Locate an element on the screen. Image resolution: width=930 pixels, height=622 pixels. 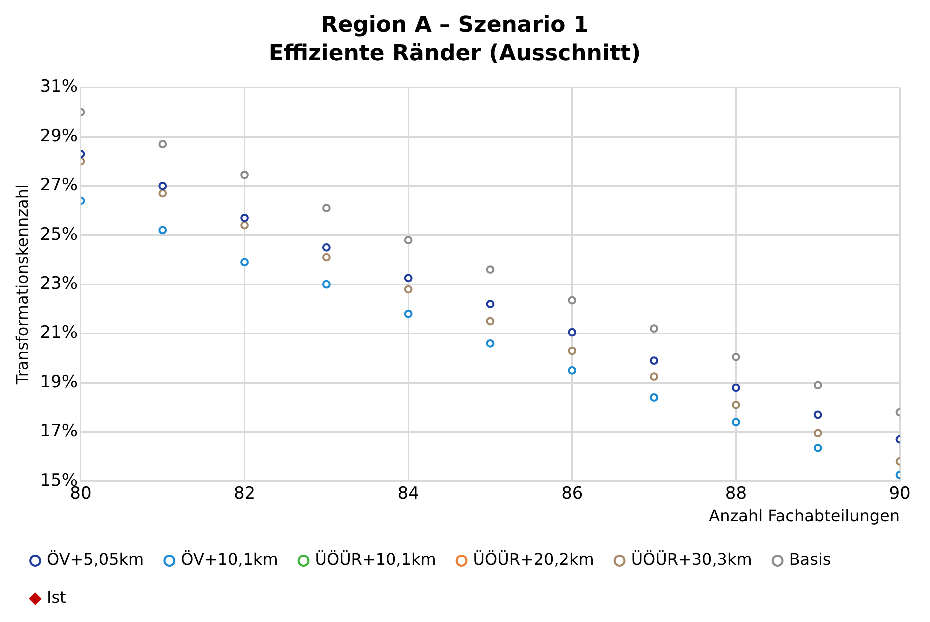
x-tick-label: 90 is located at coordinates (900, 494).